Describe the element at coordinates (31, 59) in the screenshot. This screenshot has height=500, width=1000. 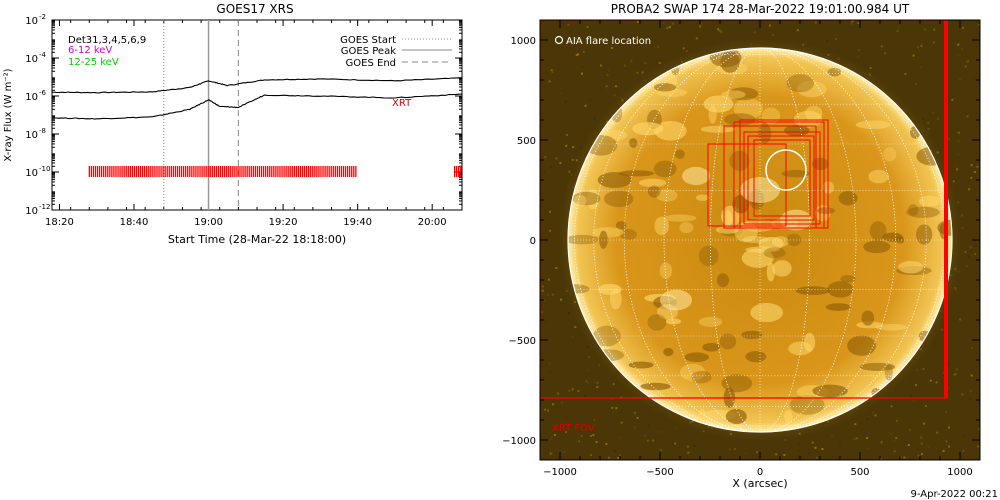
I see `y-tick-label: 10` at that location.